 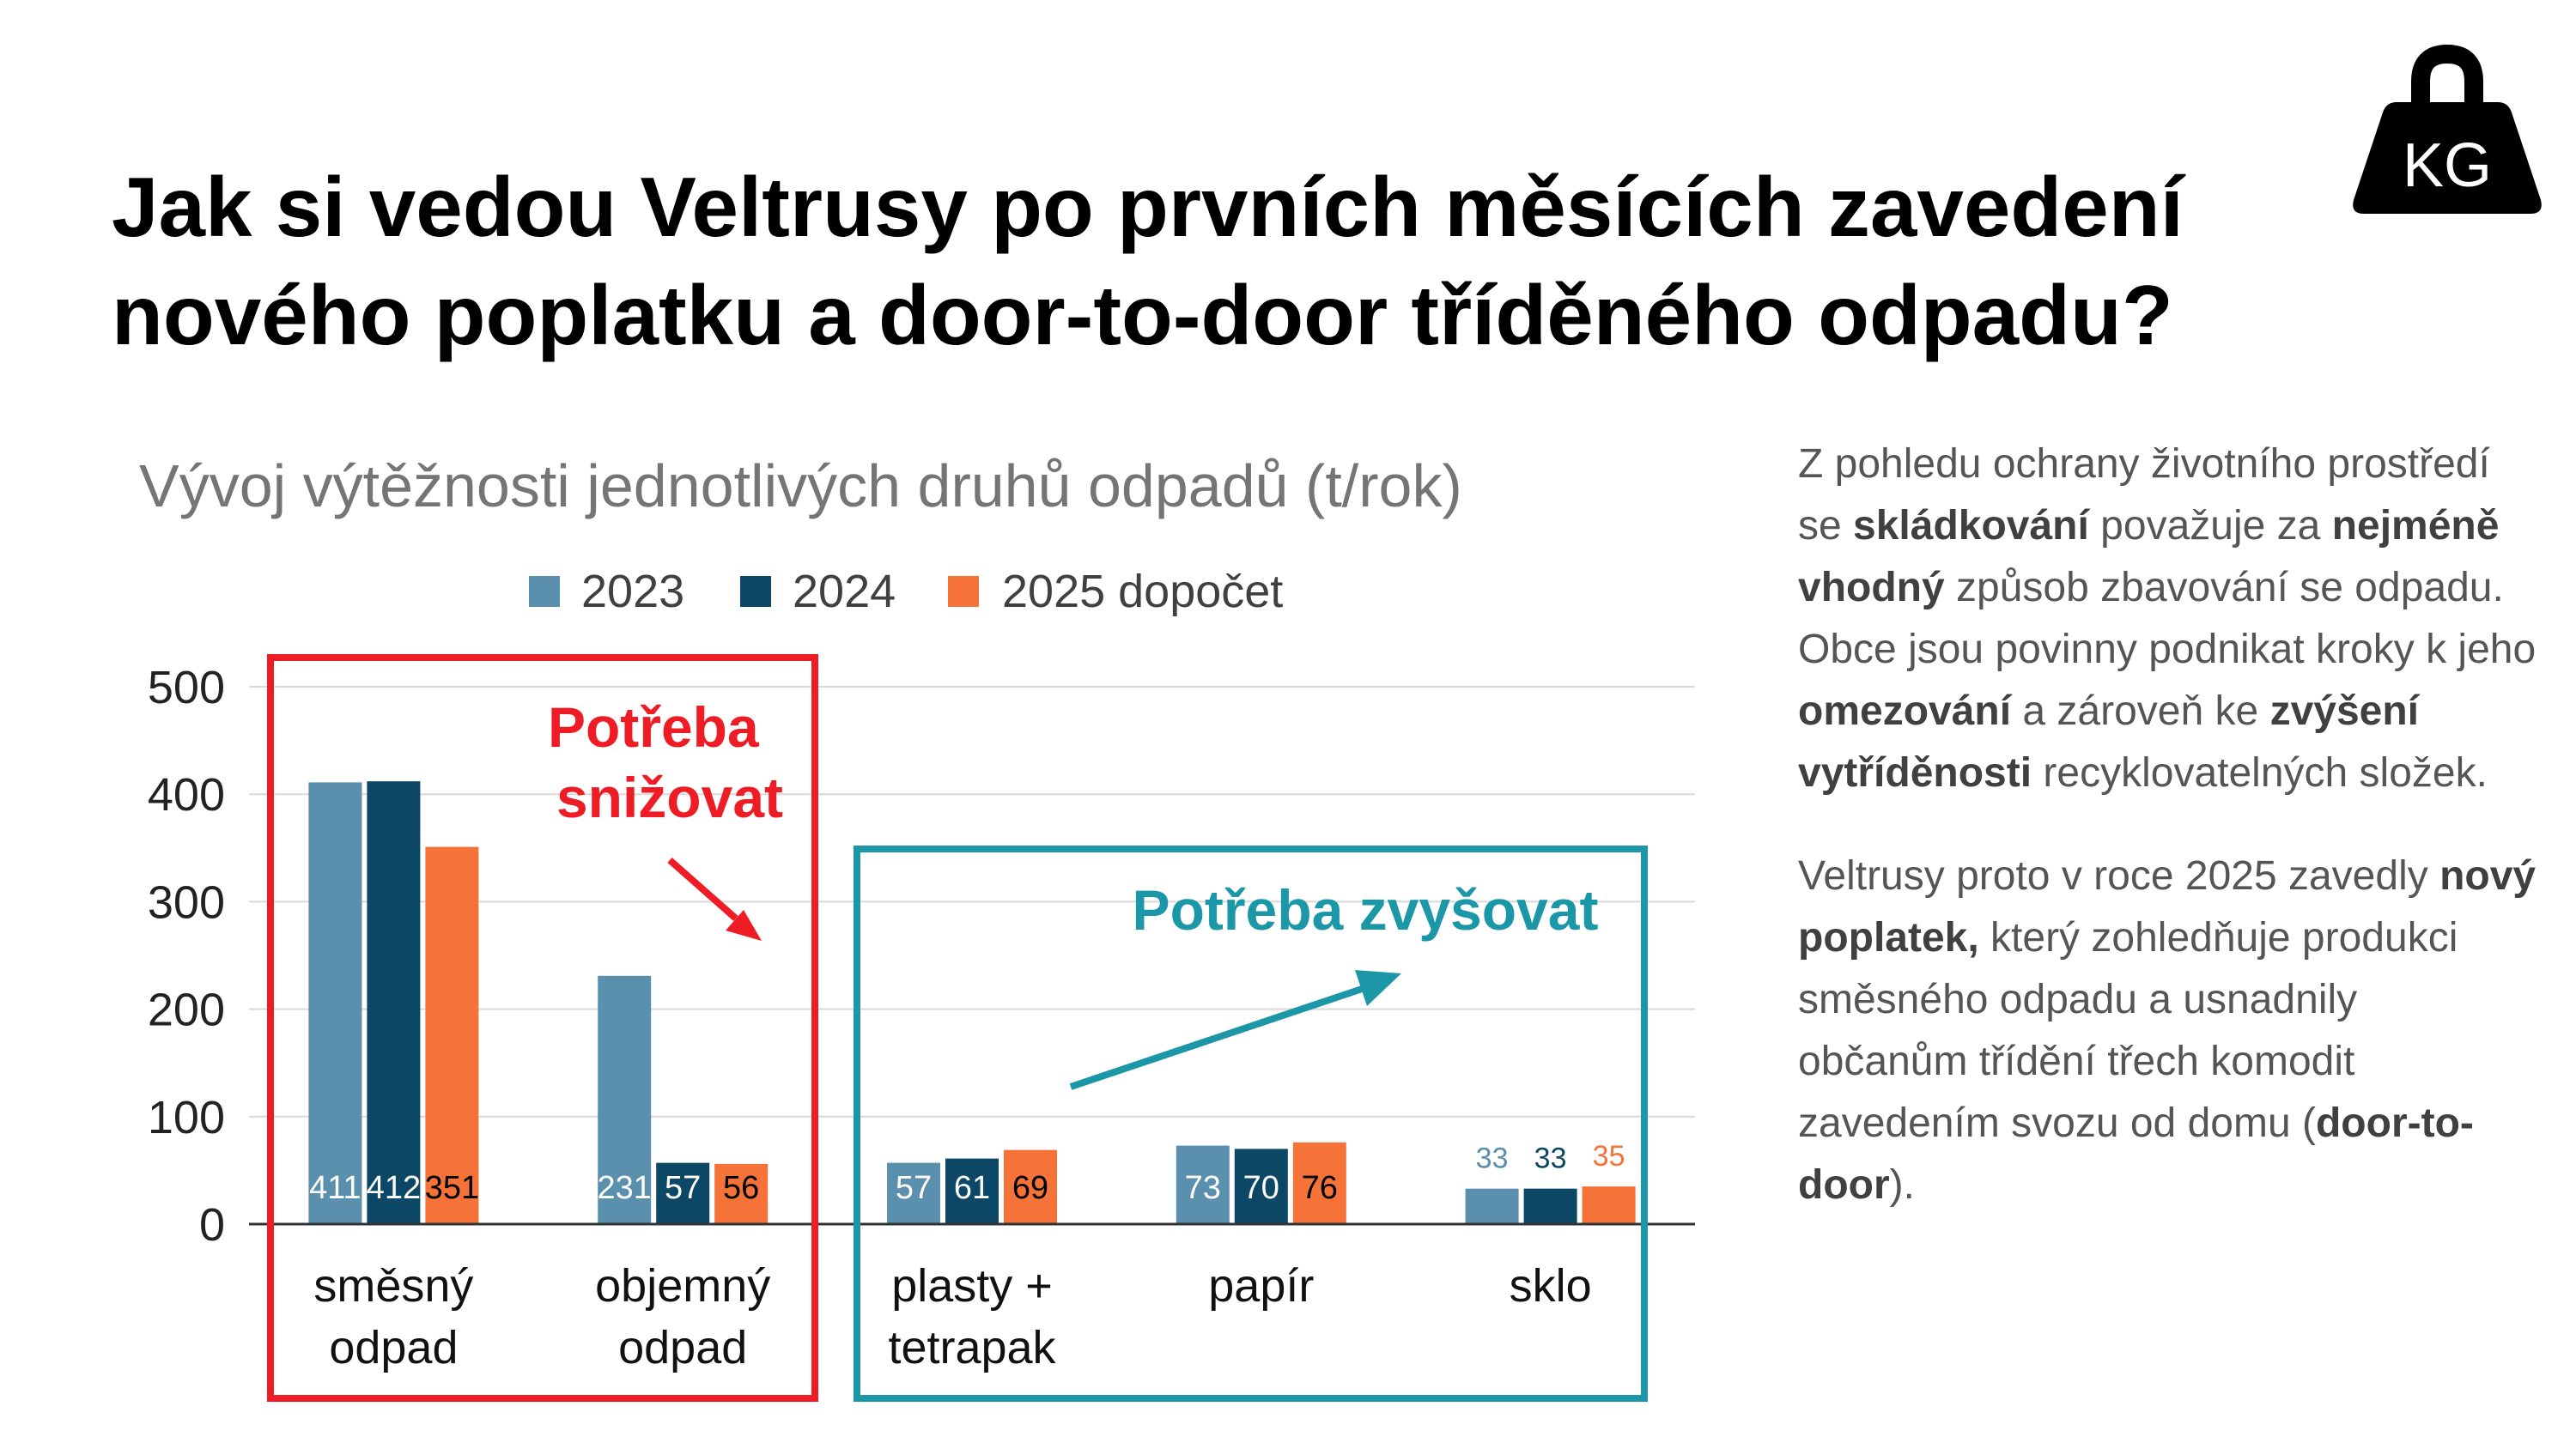 What do you see at coordinates (2260, 773) in the screenshot?
I see `paragraph-text: recyklovatelných složek.` at bounding box center [2260, 773].